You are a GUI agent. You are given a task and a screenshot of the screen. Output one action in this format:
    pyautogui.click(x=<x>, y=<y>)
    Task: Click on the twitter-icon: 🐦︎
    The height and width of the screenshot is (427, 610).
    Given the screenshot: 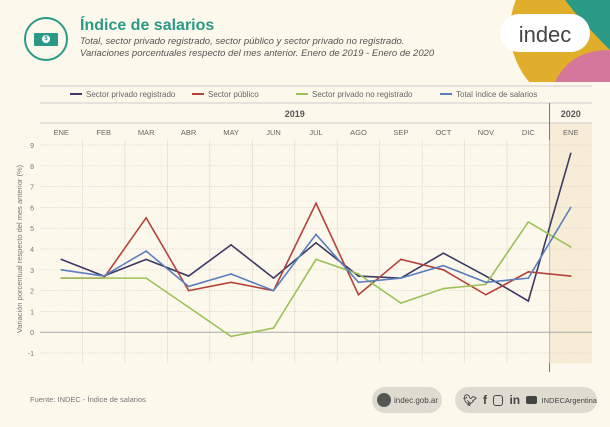 What is the action you would take?
    pyautogui.click(x=470, y=400)
    